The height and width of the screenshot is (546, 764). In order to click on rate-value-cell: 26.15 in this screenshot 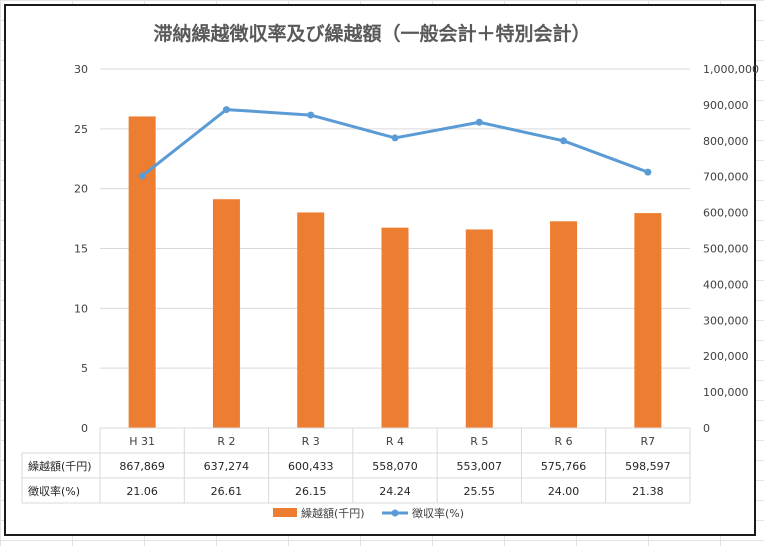, I will do `click(311, 491)`.